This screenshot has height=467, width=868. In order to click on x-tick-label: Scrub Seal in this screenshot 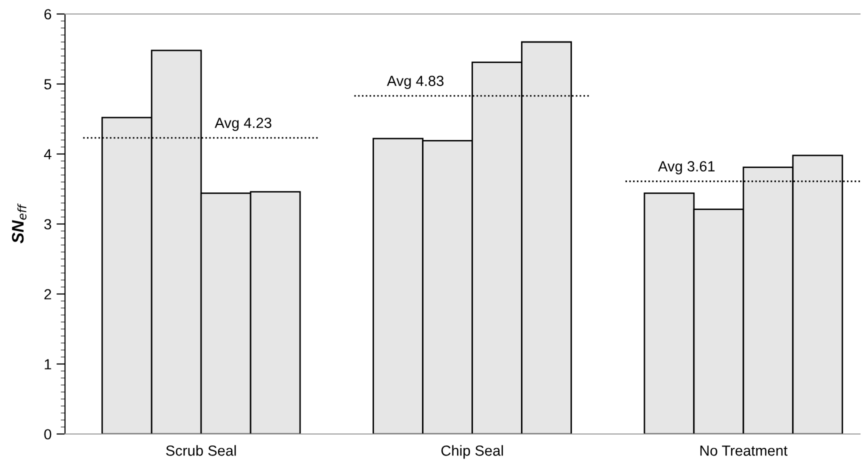, I will do `click(201, 450)`.